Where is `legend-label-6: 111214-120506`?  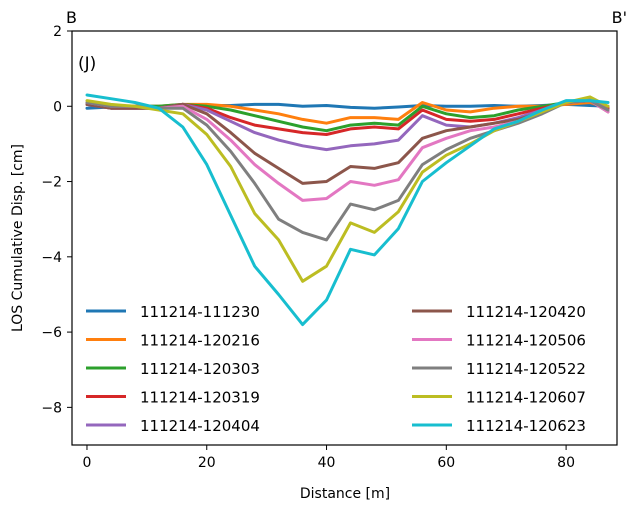 legend-label-6: 111214-120506 is located at coordinates (526, 341).